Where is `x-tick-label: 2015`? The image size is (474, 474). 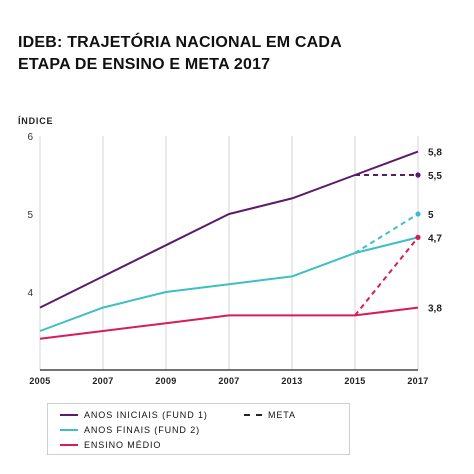
x-tick-label: 2015 is located at coordinates (354, 381).